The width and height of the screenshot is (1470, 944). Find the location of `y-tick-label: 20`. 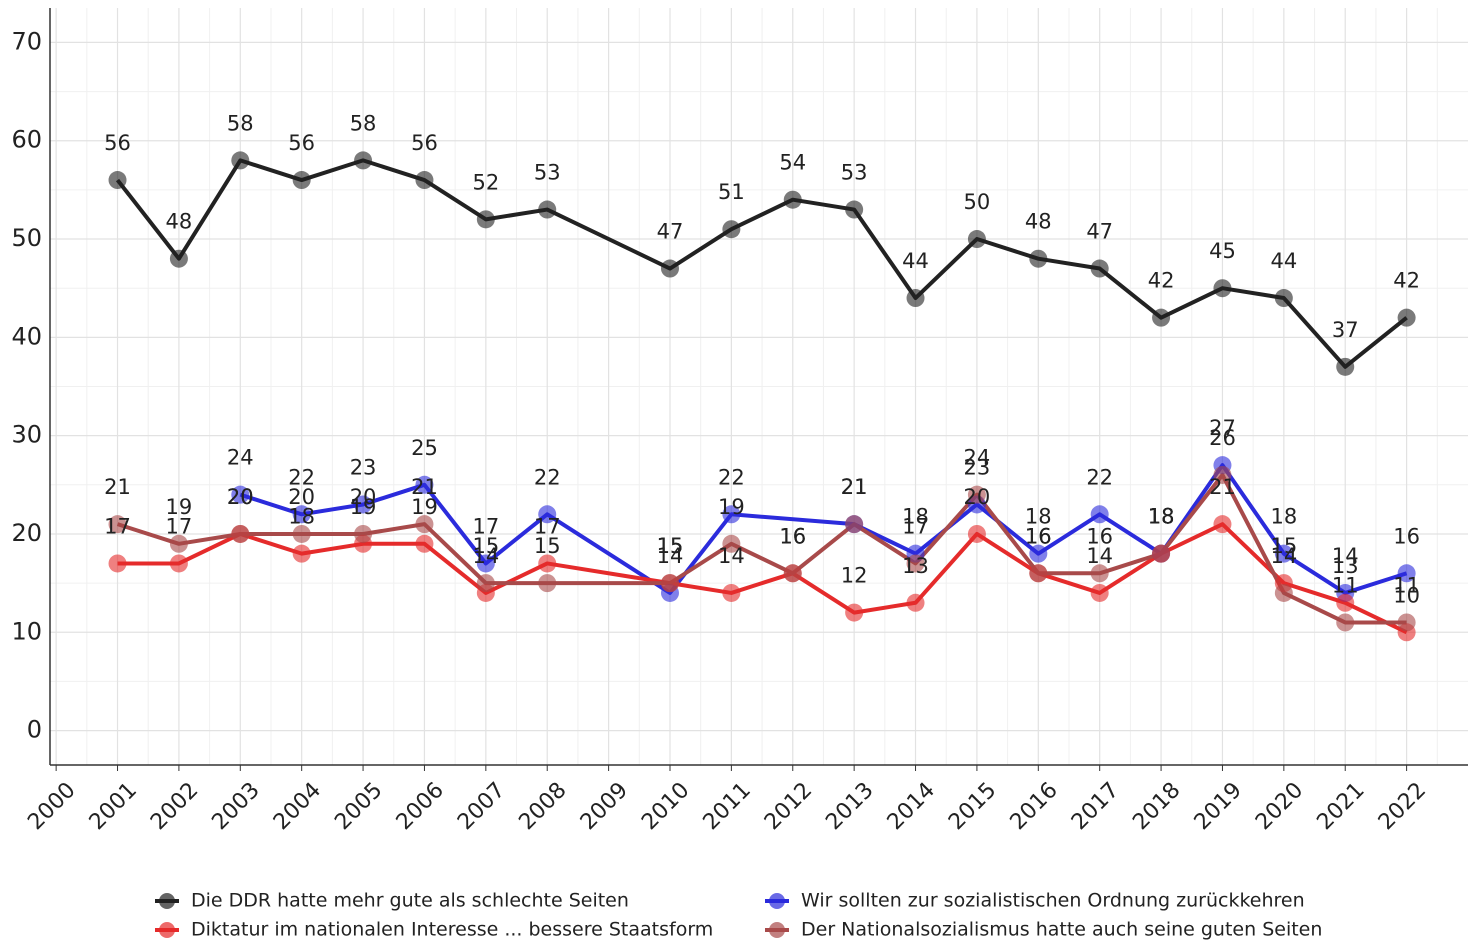

y-tick-label: 20 is located at coordinates (26, 533).